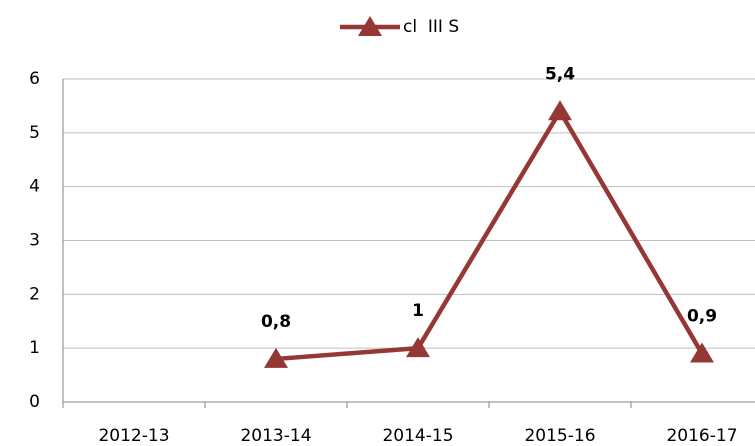 Image resolution: width=755 pixels, height=446 pixels. What do you see at coordinates (417, 436) in the screenshot?
I see `x-tick-label: 2014-15` at bounding box center [417, 436].